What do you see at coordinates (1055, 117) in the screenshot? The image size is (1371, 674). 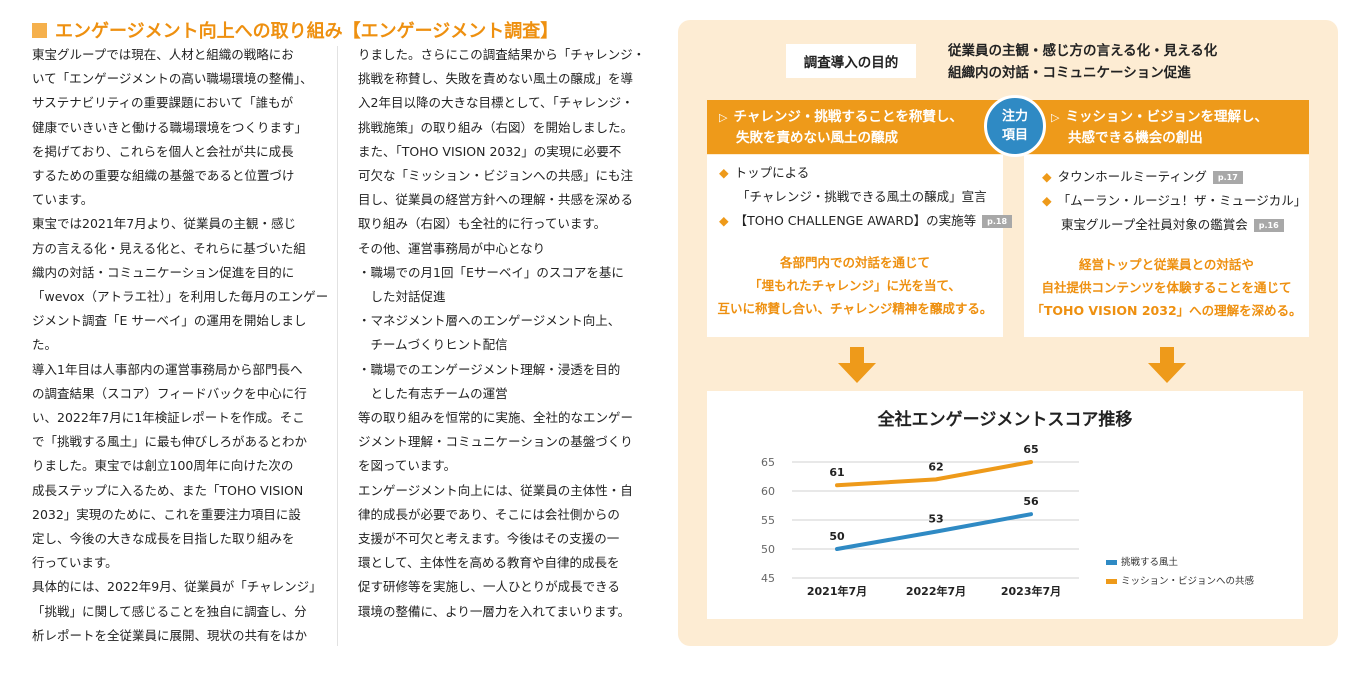 I see `play-arrow-icon: ▷` at bounding box center [1055, 117].